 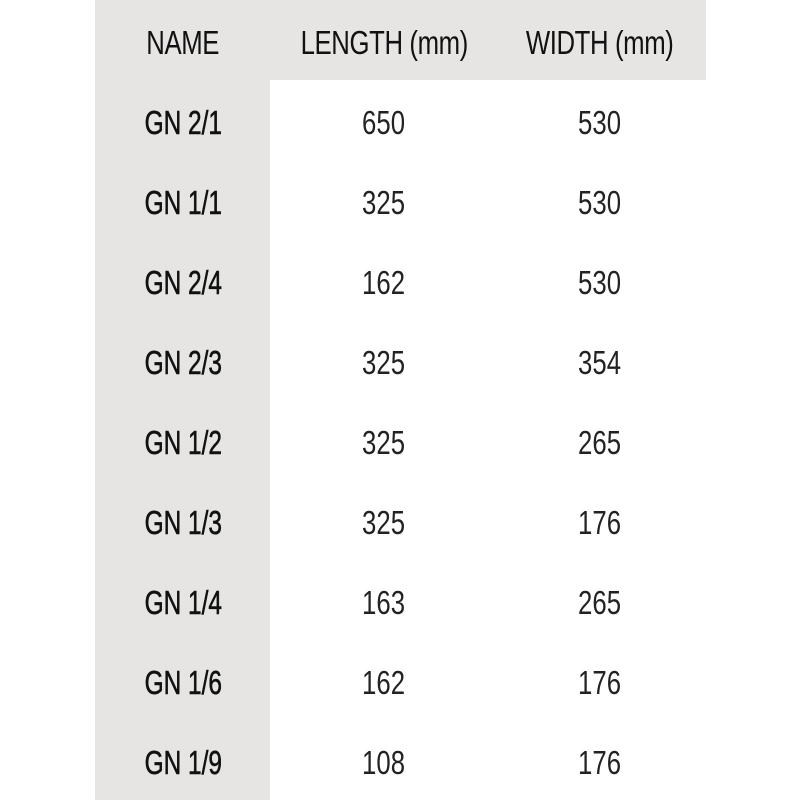 I want to click on cell-name: GN 2/3, so click(x=183, y=363).